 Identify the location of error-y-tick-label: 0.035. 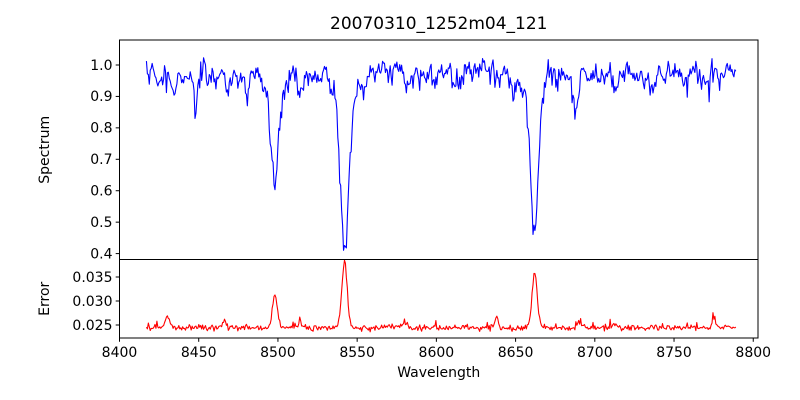
(92, 278).